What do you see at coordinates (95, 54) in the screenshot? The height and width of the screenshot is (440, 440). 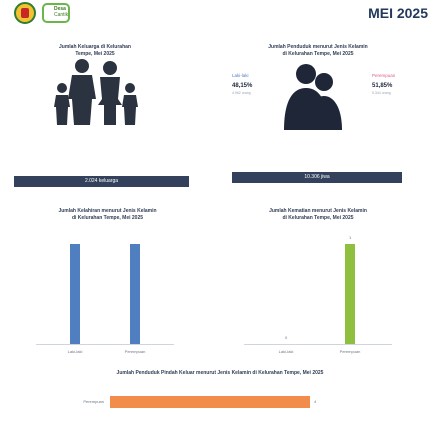 I see `families-title-line2: Tempe, Mei 2025` at bounding box center [95, 54].